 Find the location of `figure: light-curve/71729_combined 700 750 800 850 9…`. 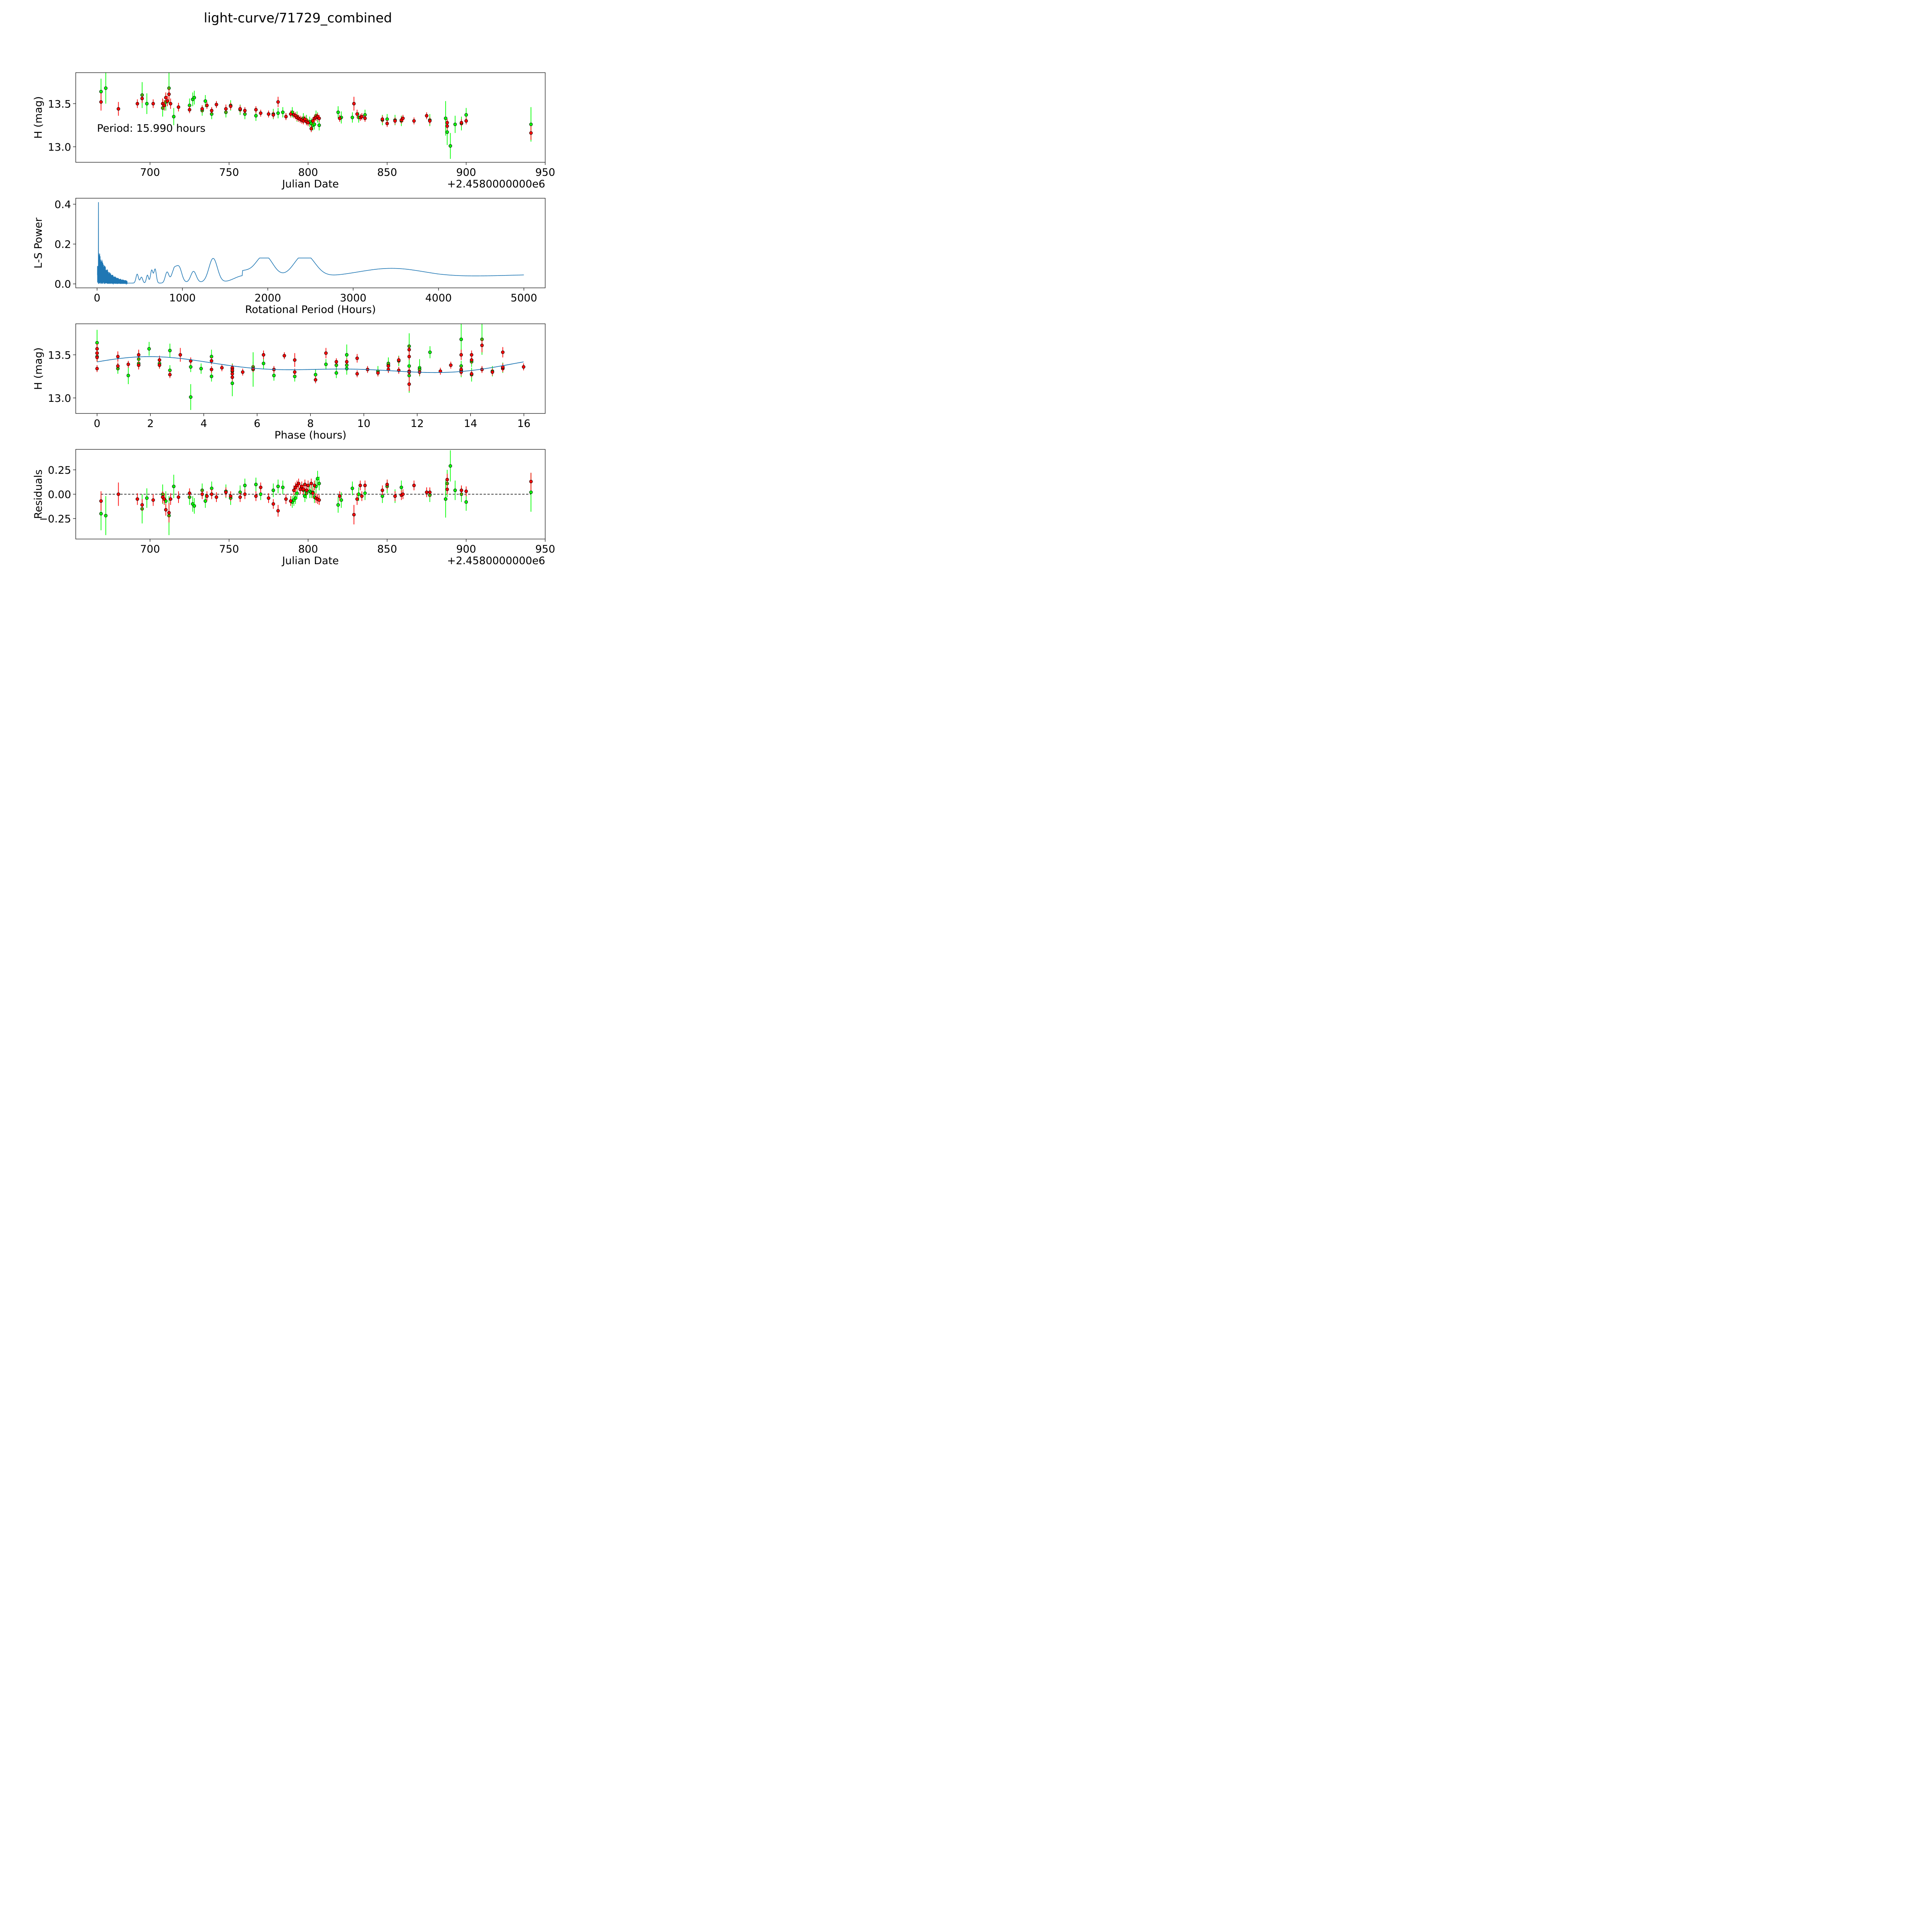

figure: light-curve/71729_combined 700 750 800 850 9… is located at coordinates (298, 298).